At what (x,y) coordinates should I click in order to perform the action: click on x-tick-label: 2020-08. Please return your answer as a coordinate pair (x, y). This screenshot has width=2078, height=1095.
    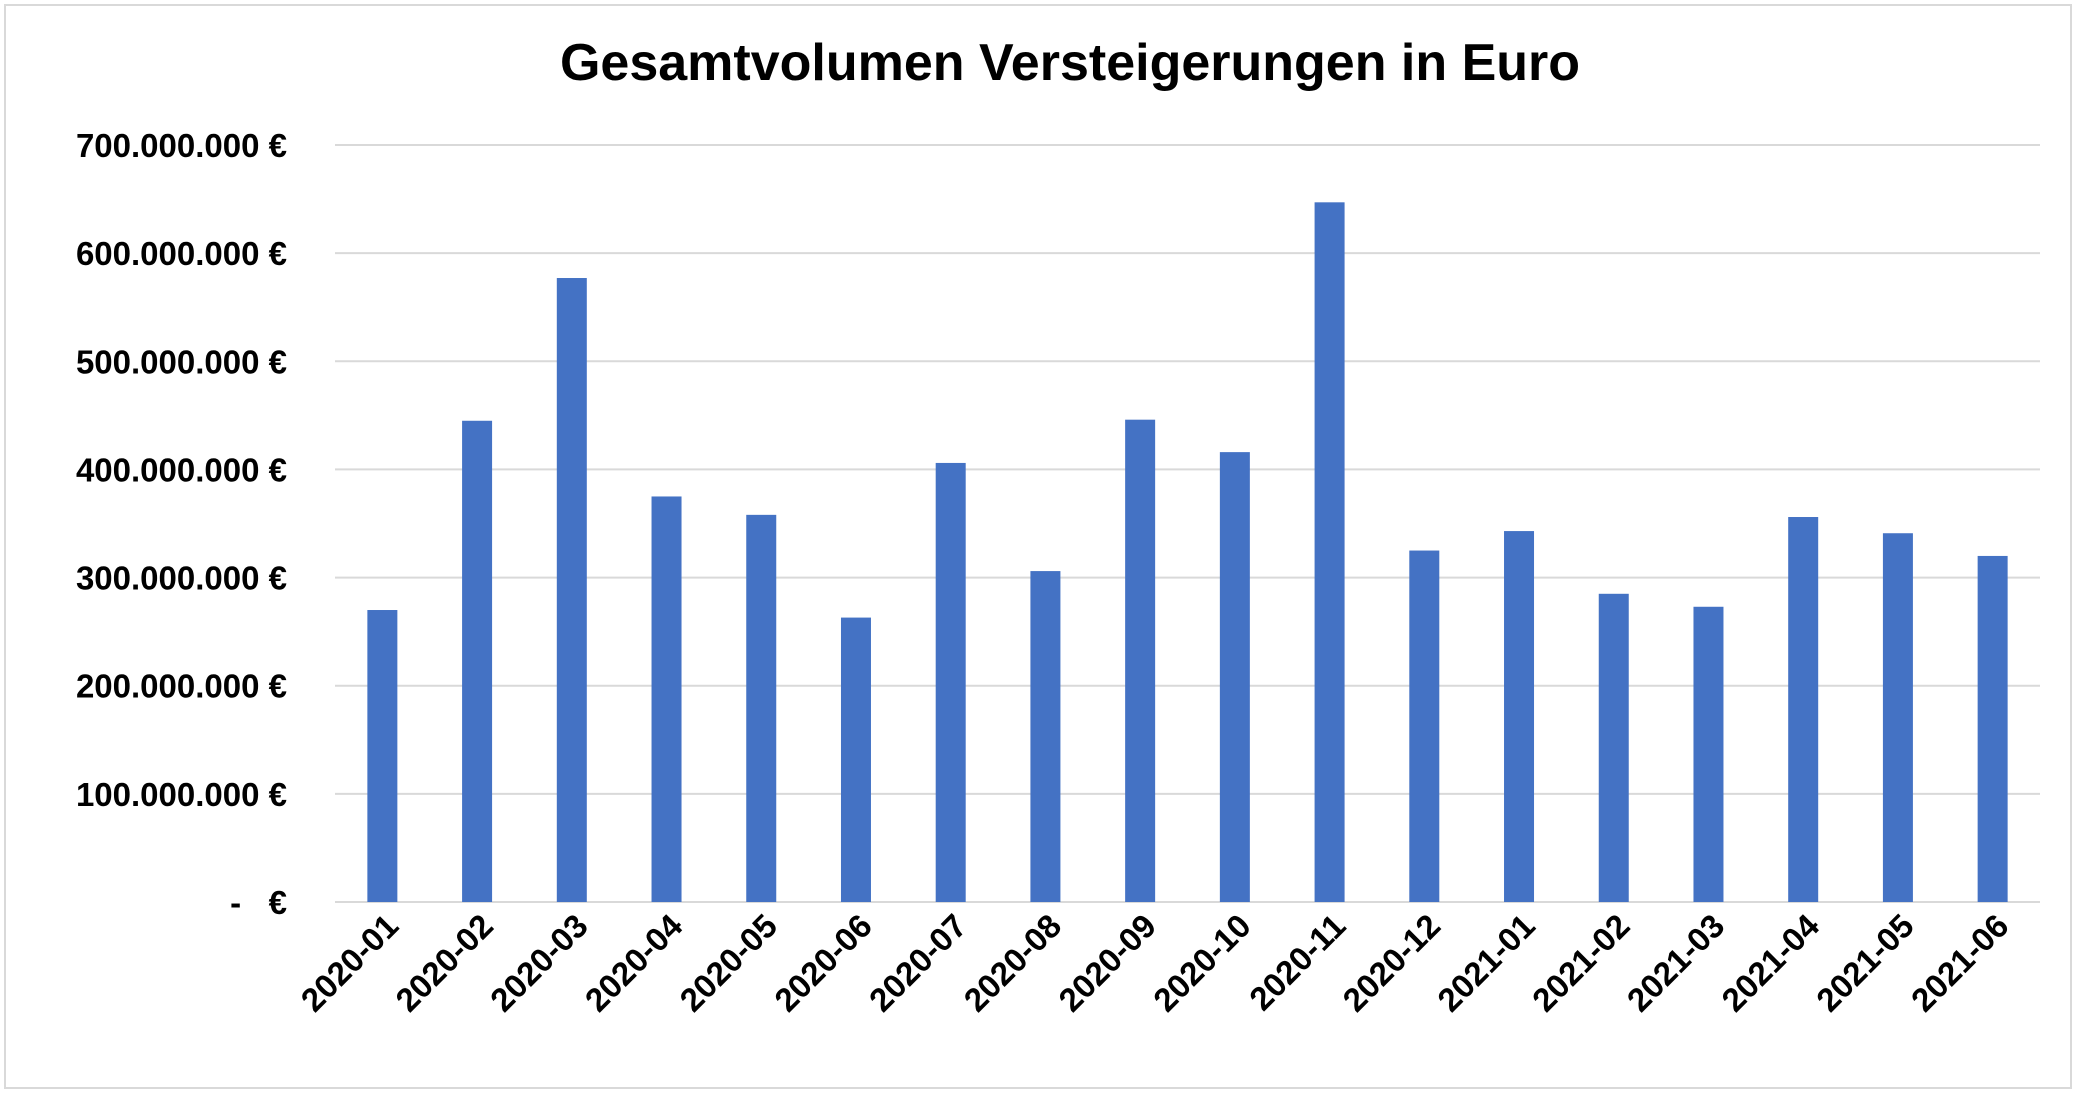
    Looking at the image, I should click on (1013, 963).